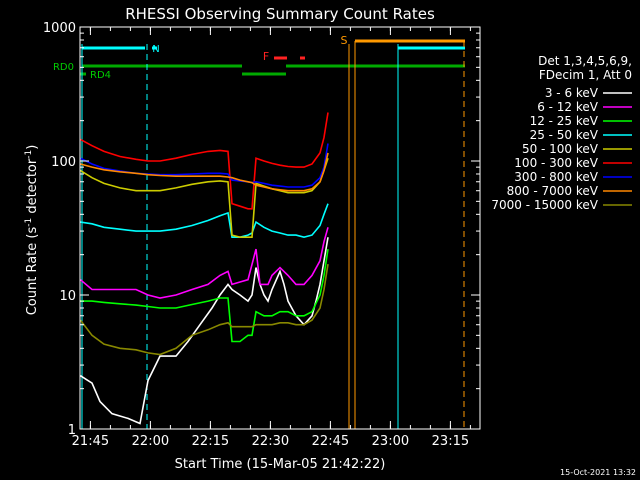  I want to click on y-axis-label-main: Count Rate (s, so click(32, 271).